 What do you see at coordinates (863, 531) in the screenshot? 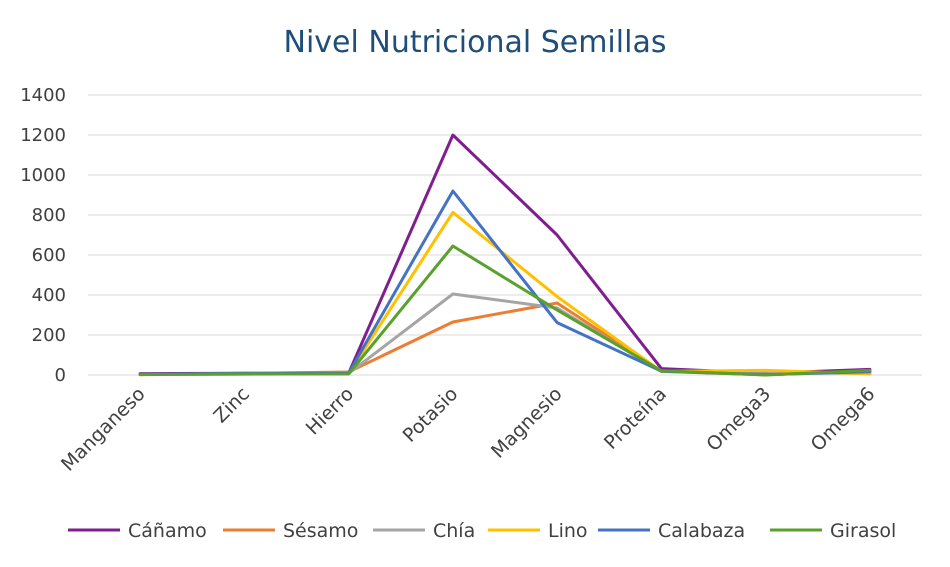
I see `legend-label: Girasol` at bounding box center [863, 531].